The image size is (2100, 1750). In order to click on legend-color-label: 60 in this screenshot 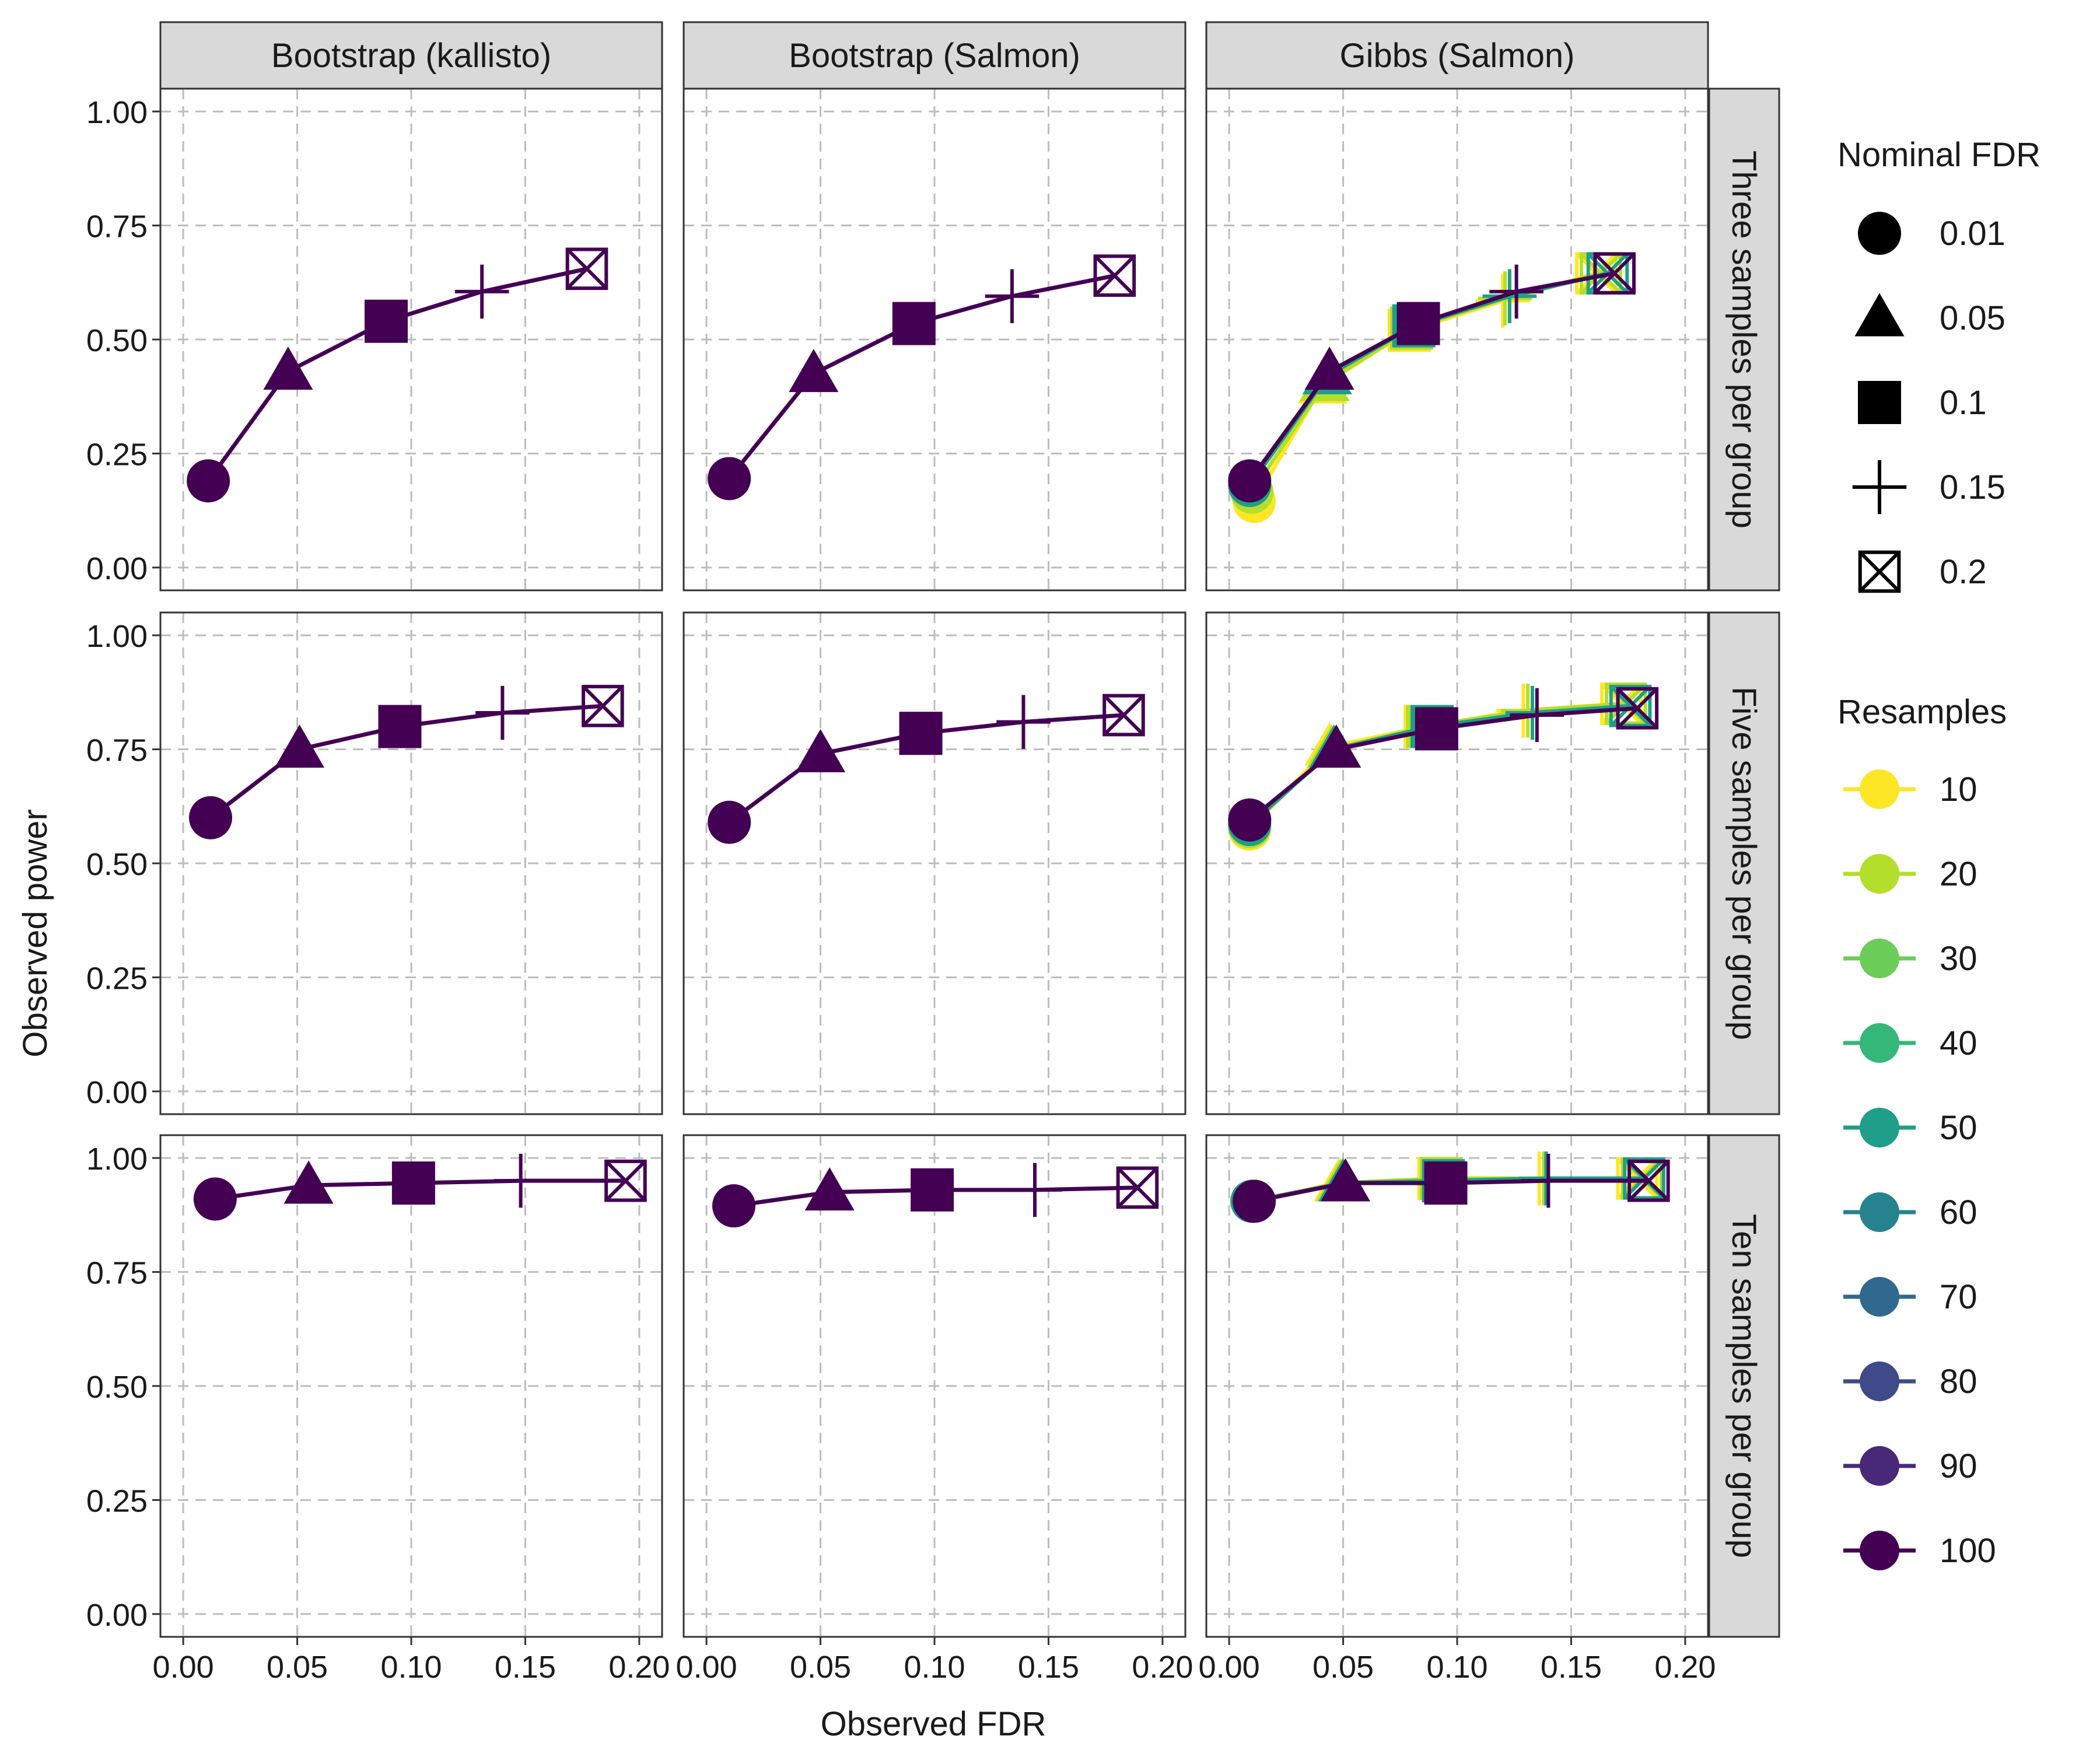, I will do `click(1959, 1212)`.